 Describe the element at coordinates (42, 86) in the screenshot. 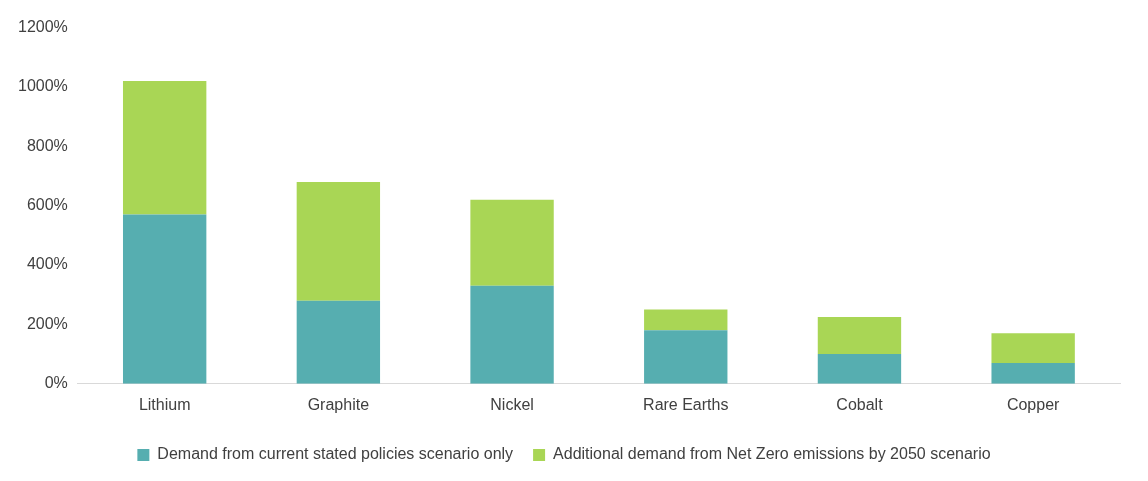

I see `y-tick-label: 1000%` at that location.